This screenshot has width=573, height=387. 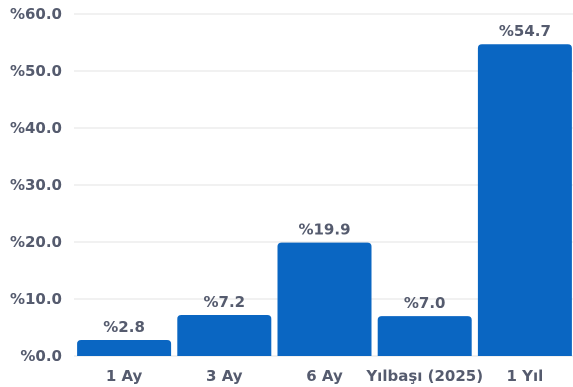 What do you see at coordinates (36, 242) in the screenshot?
I see `y-tick-label: %20.0` at bounding box center [36, 242].